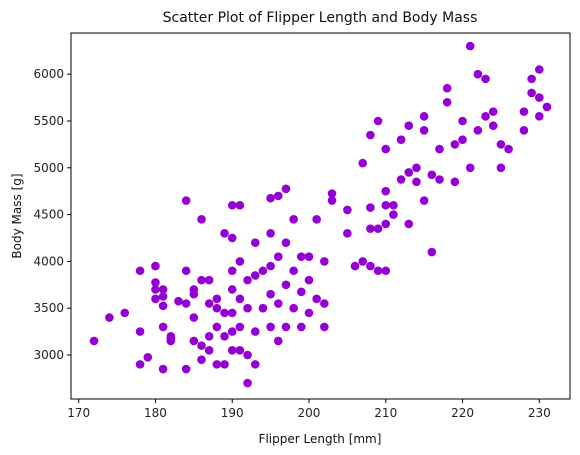 Image resolution: width=580 pixels, height=455 pixels. I want to click on y-tick-label: 6000, so click(48, 74).